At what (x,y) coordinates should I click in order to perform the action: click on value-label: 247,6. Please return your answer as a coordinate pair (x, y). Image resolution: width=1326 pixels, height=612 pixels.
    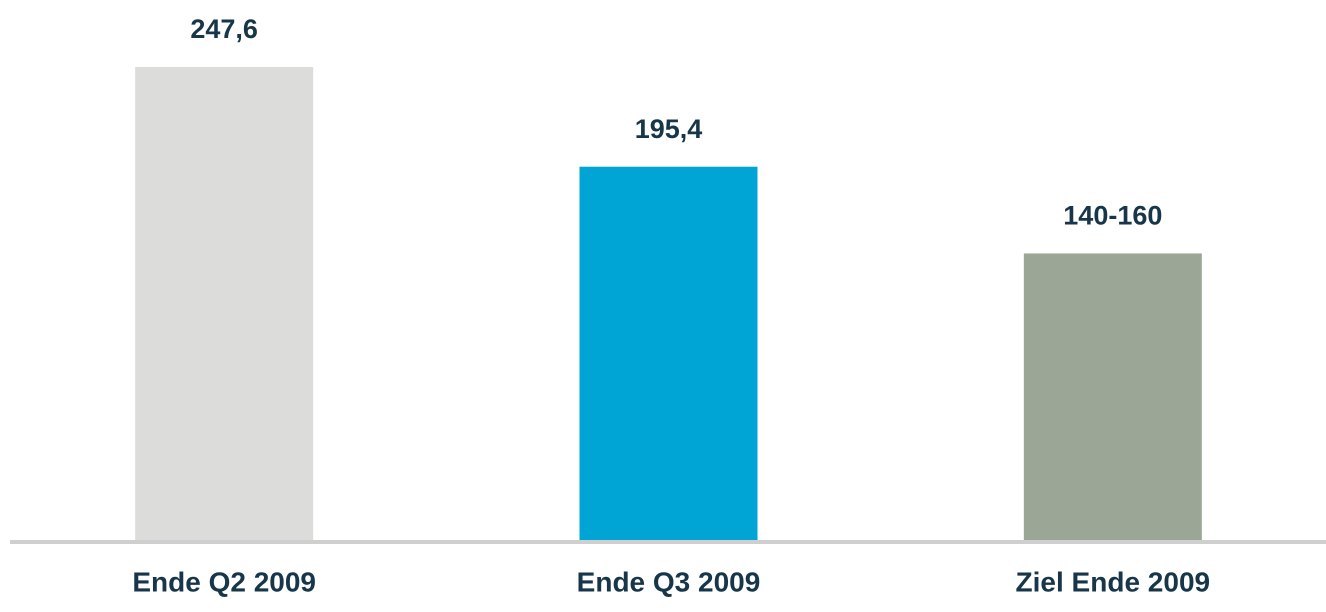
    Looking at the image, I should click on (224, 29).